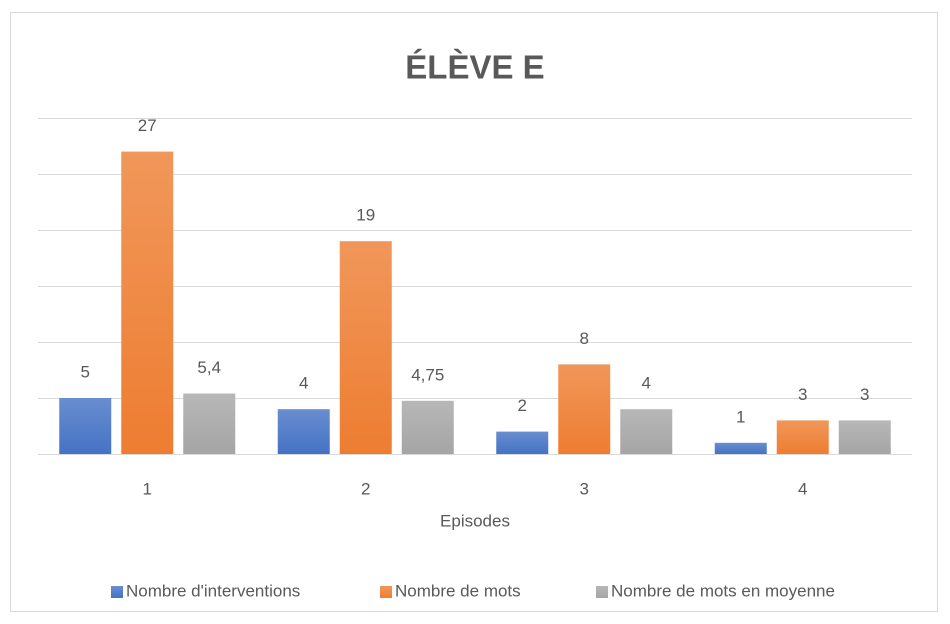  What do you see at coordinates (740, 416) in the screenshot?
I see `data-label: 1` at bounding box center [740, 416].